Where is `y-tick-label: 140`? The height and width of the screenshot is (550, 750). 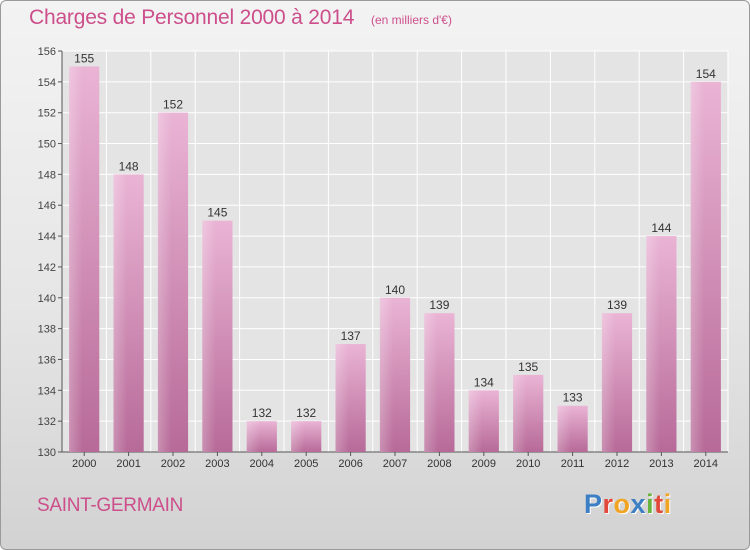
y-tick-label: 140 is located at coordinates (47, 299).